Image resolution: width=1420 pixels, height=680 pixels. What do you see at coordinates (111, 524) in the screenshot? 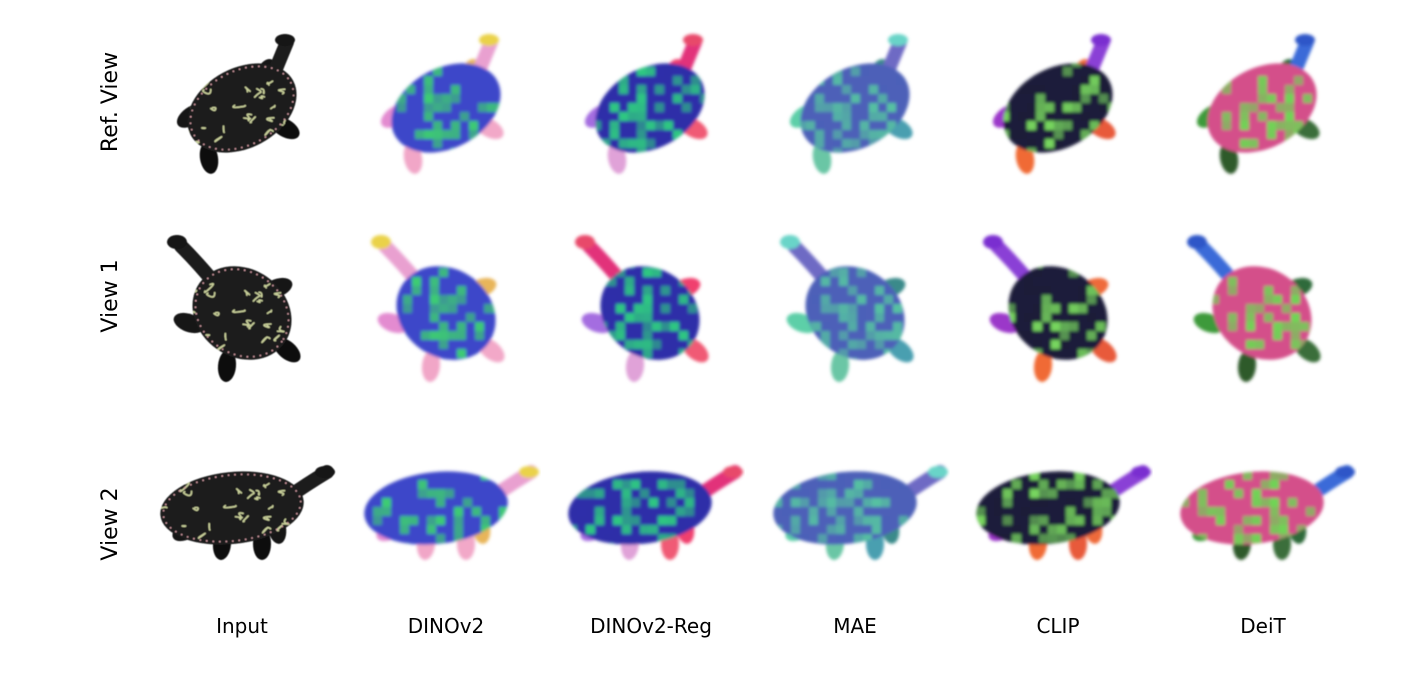
I see `row-label: View 2` at bounding box center [111, 524].